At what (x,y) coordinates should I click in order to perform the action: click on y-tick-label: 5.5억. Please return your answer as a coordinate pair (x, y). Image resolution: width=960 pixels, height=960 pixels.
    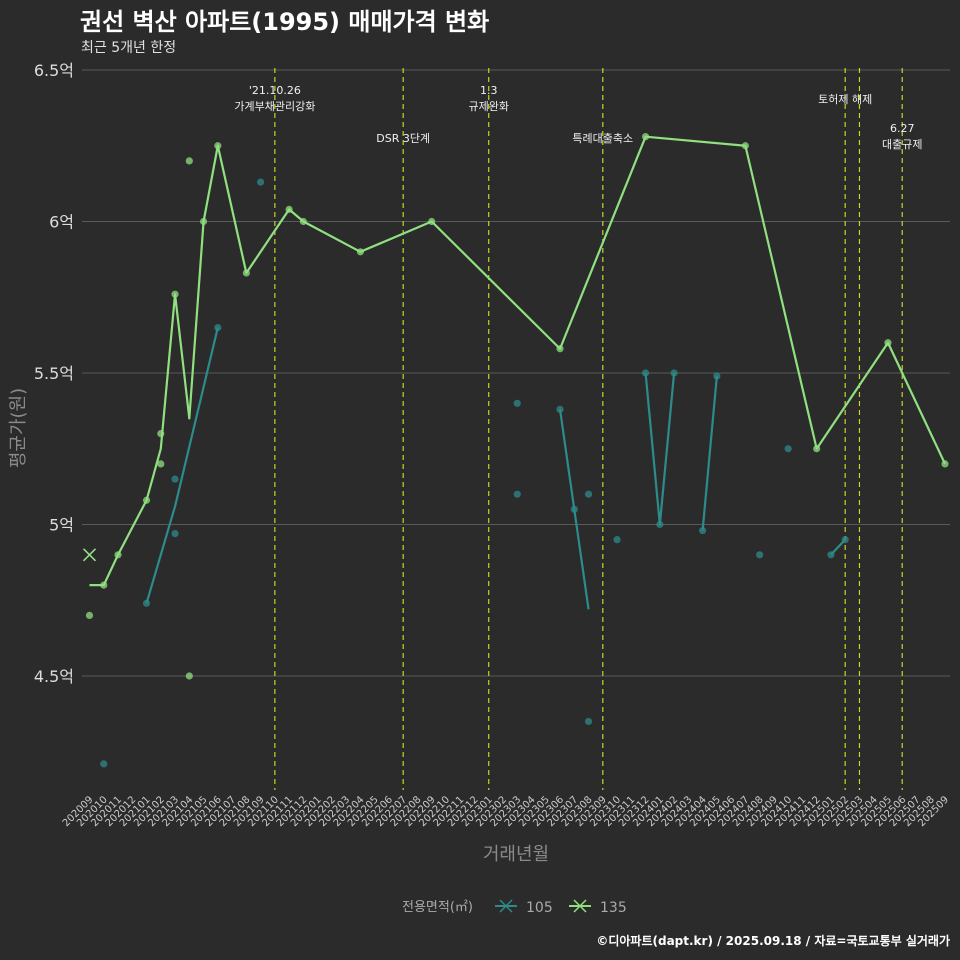
    Looking at the image, I should click on (54, 373).